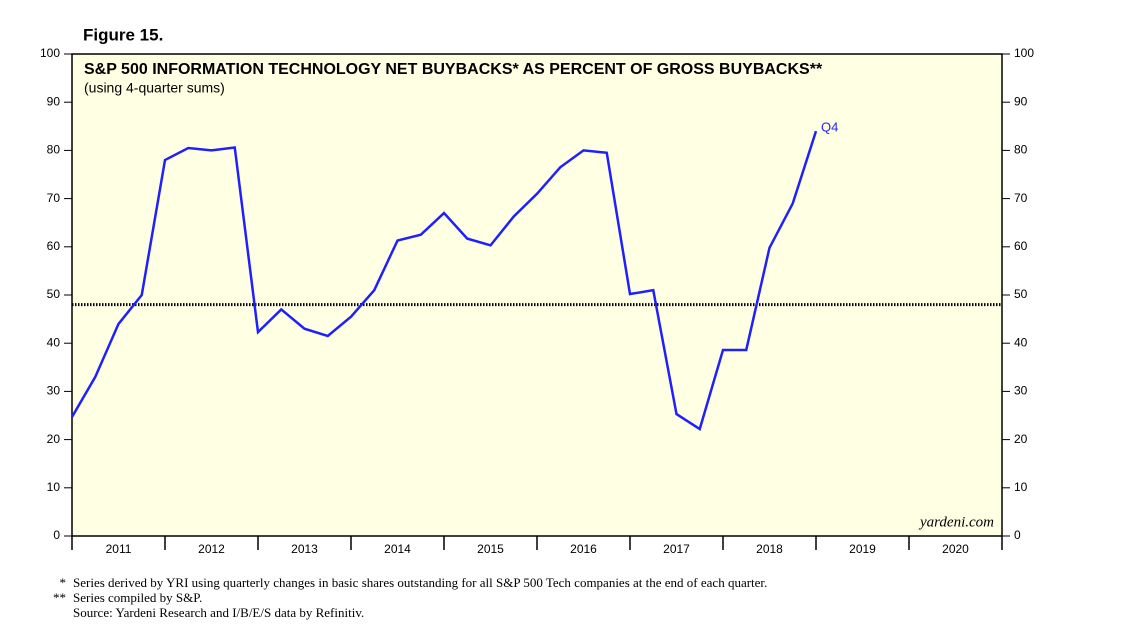 The width and height of the screenshot is (1138, 638). I want to click on y2-tick-label: 70, so click(1021, 198).